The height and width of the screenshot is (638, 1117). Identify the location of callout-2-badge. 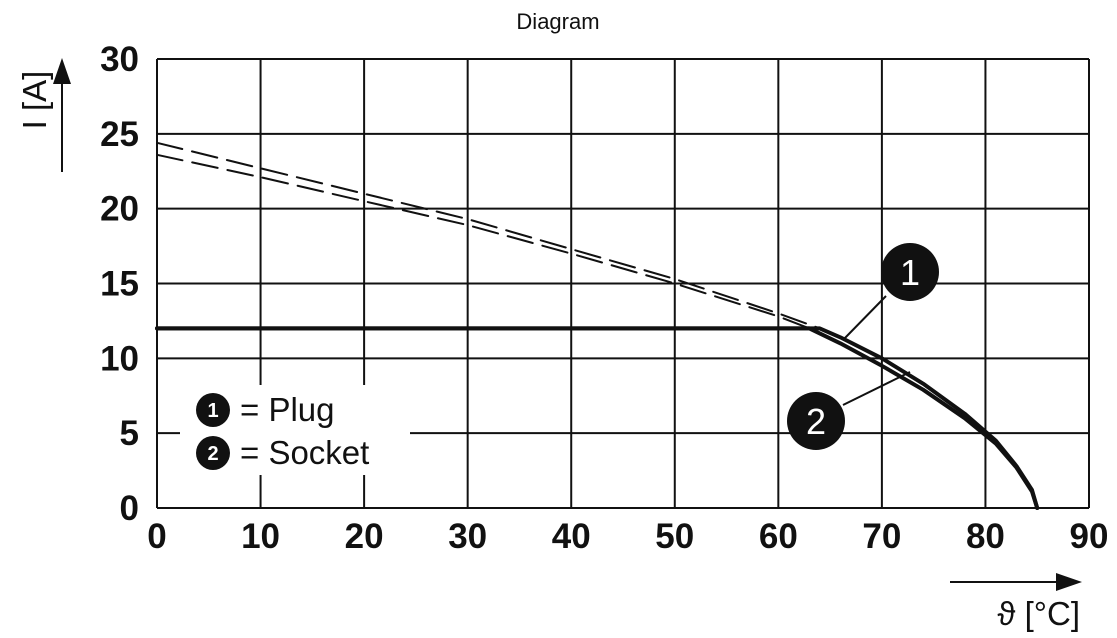
(816, 421).